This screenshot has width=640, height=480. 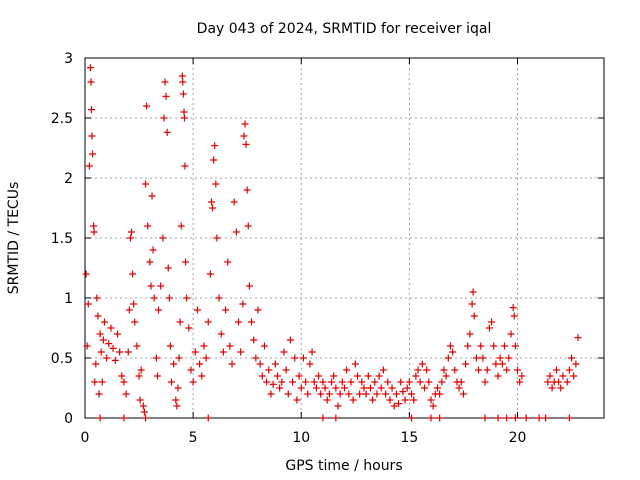 What do you see at coordinates (409, 438) in the screenshot?
I see `x-tick-label: 15` at bounding box center [409, 438].